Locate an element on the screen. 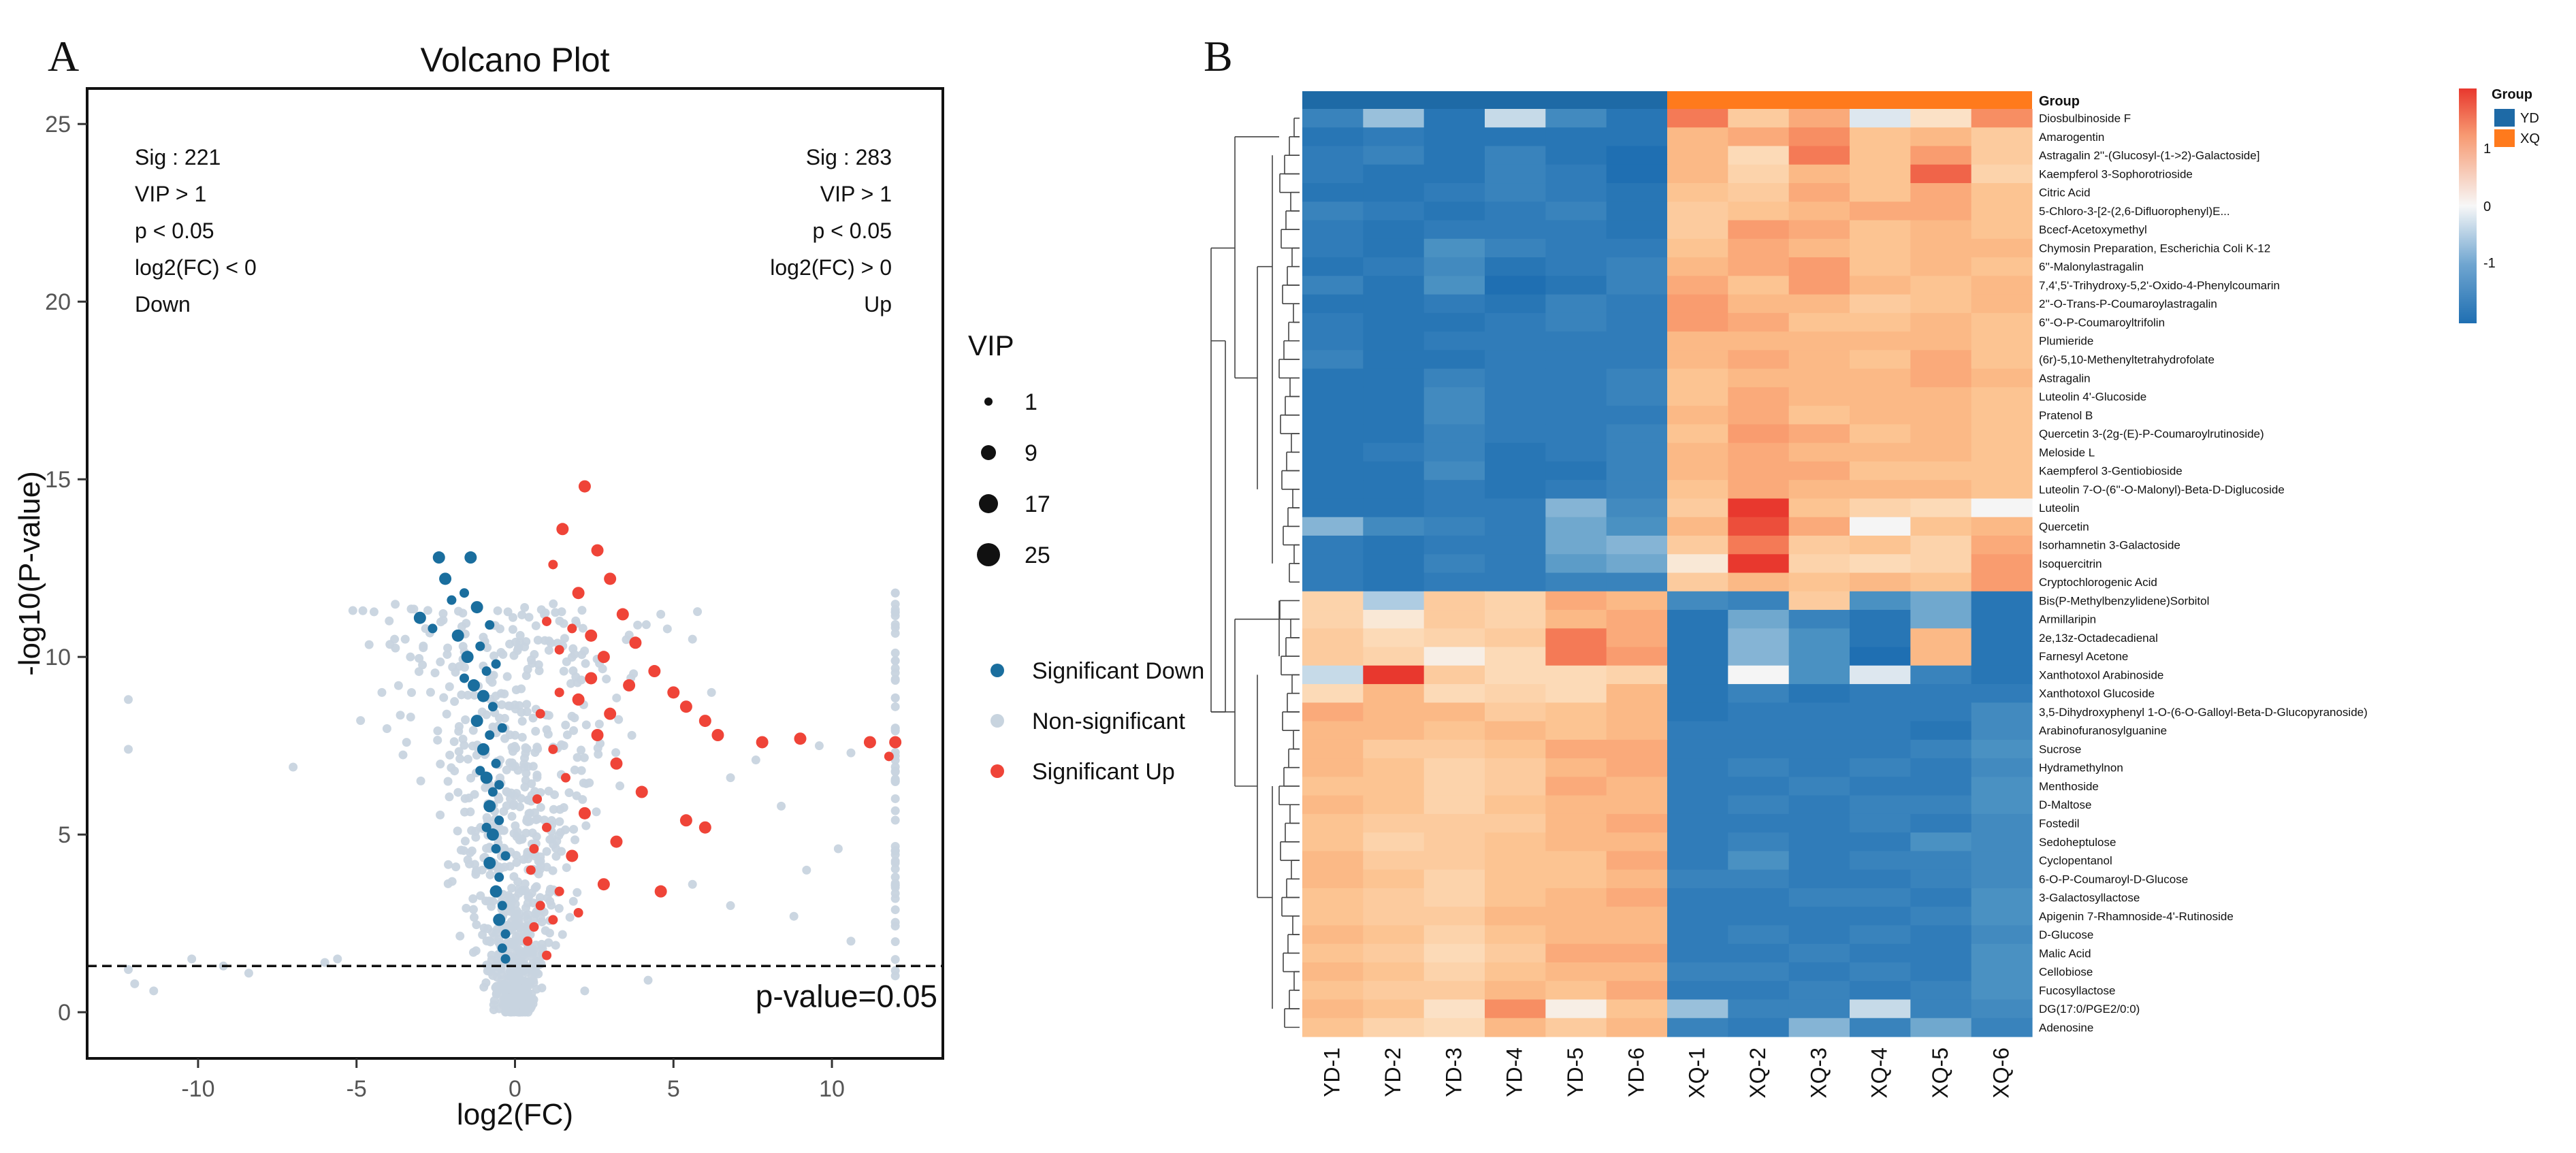 This screenshot has width=2576, height=1153. row-label: (6r)-5,10-Methenyltetrahydrofolate is located at coordinates (2127, 359).